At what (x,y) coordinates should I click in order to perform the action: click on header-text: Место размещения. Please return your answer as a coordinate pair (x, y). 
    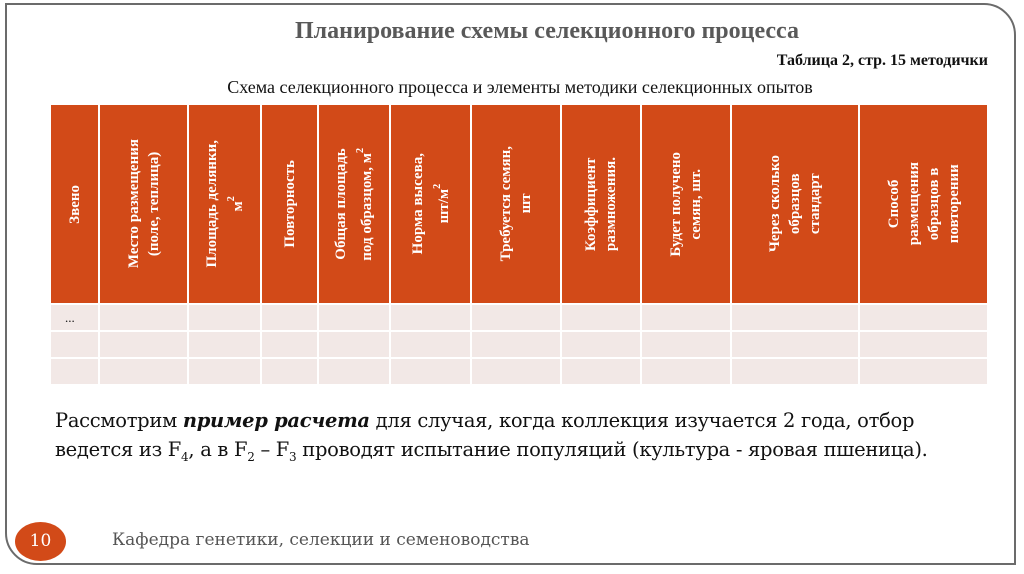
    Looking at the image, I should click on (133, 204).